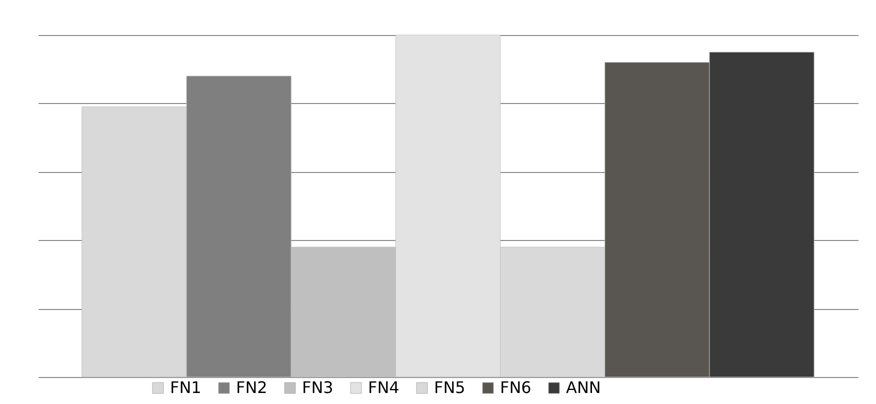 Image resolution: width=876 pixels, height=404 pixels. What do you see at coordinates (186, 387) in the screenshot?
I see `legend-label: FN1` at bounding box center [186, 387].